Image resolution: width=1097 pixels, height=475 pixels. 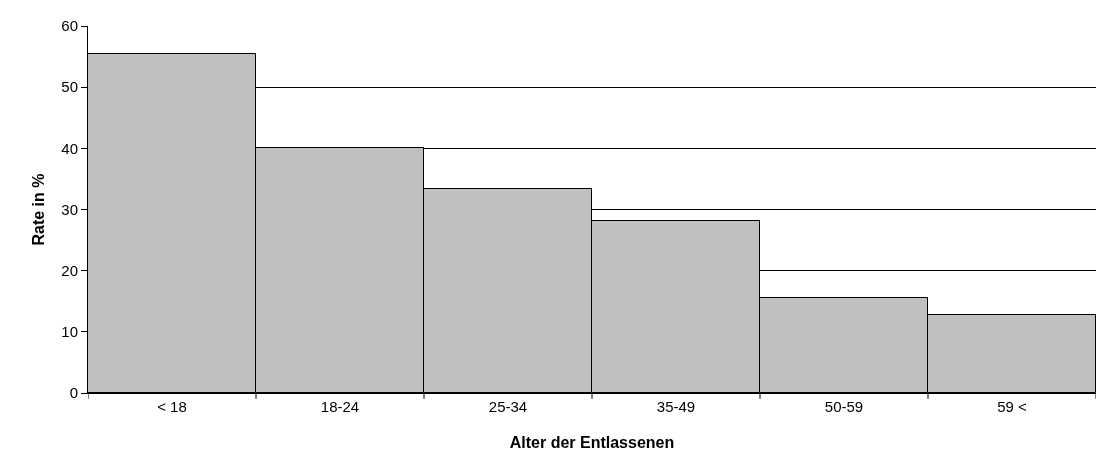 What do you see at coordinates (844, 406) in the screenshot?
I see `x-tick-label: 50-59` at bounding box center [844, 406].